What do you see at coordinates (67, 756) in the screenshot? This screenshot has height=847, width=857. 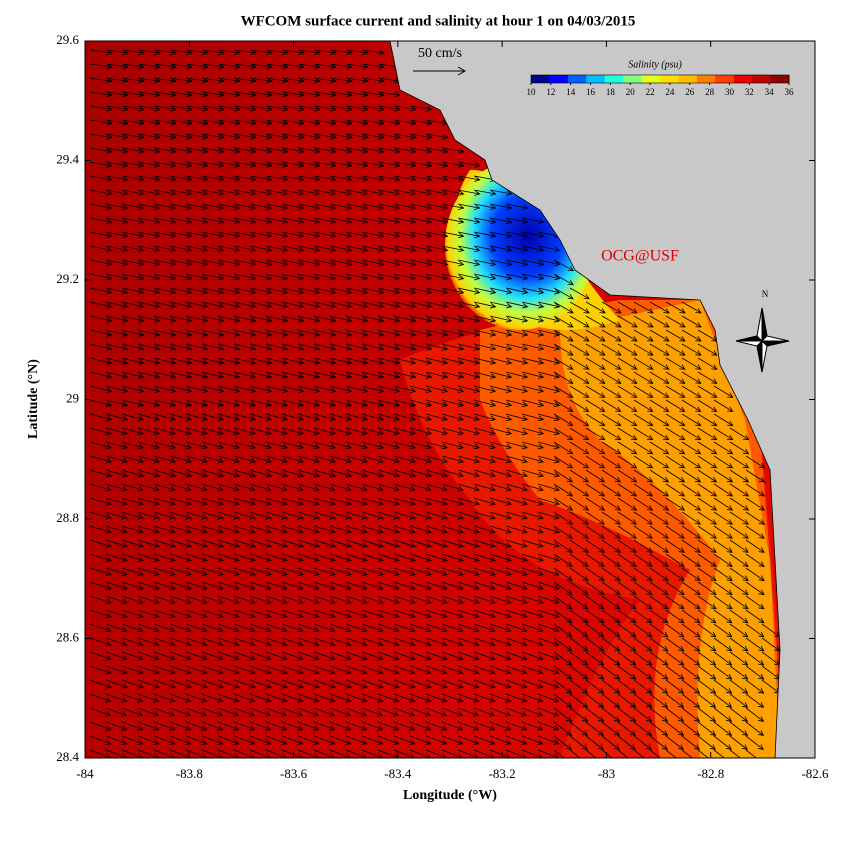 I see `y-tick-label: 28.4` at bounding box center [67, 756].